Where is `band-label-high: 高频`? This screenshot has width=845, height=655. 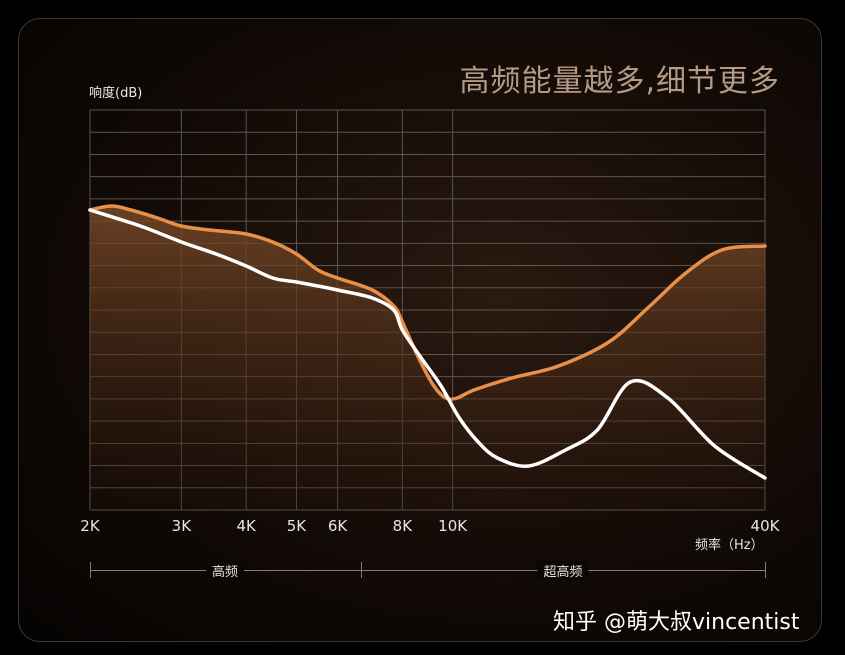
band-label-high: 高频 is located at coordinates (225, 570).